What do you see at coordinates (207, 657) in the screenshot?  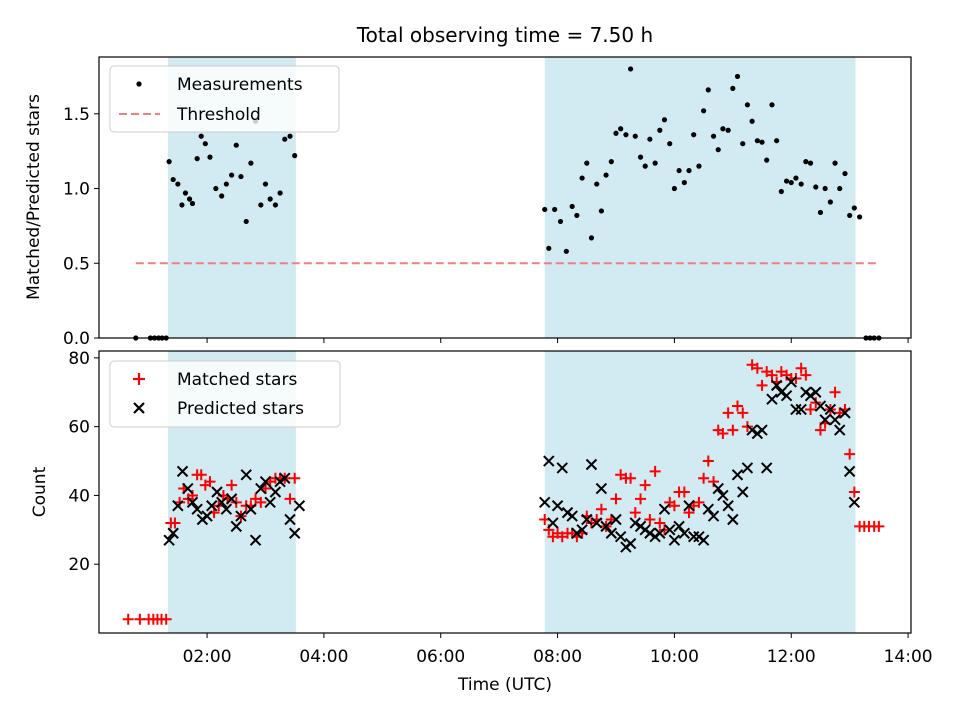 I see `bottom-x-tick-label: 02:00` at bounding box center [207, 657].